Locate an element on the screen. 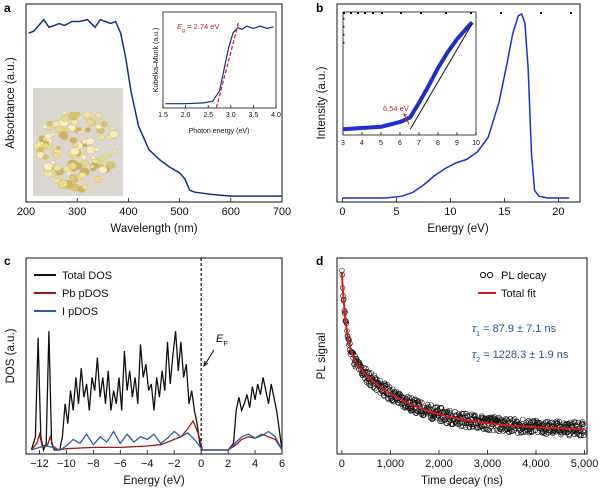 This screenshot has width=600, height=492. panel-d-x-tick-label-3: 3,000 is located at coordinates (488, 464).